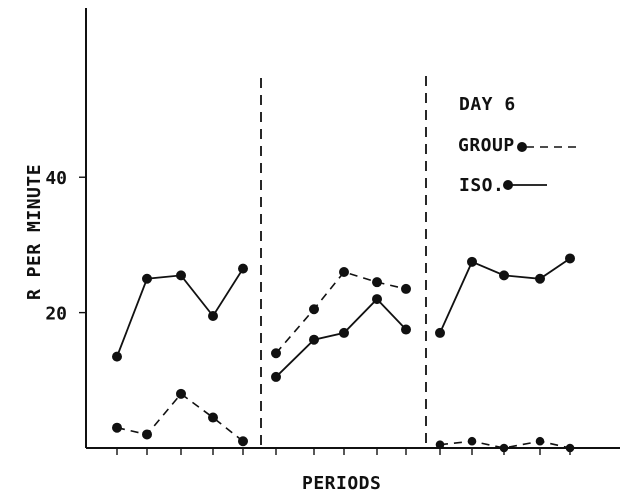  What do you see at coordinates (180, 312) in the screenshot?
I see `series-iso-period-1-line` at bounding box center [180, 312].